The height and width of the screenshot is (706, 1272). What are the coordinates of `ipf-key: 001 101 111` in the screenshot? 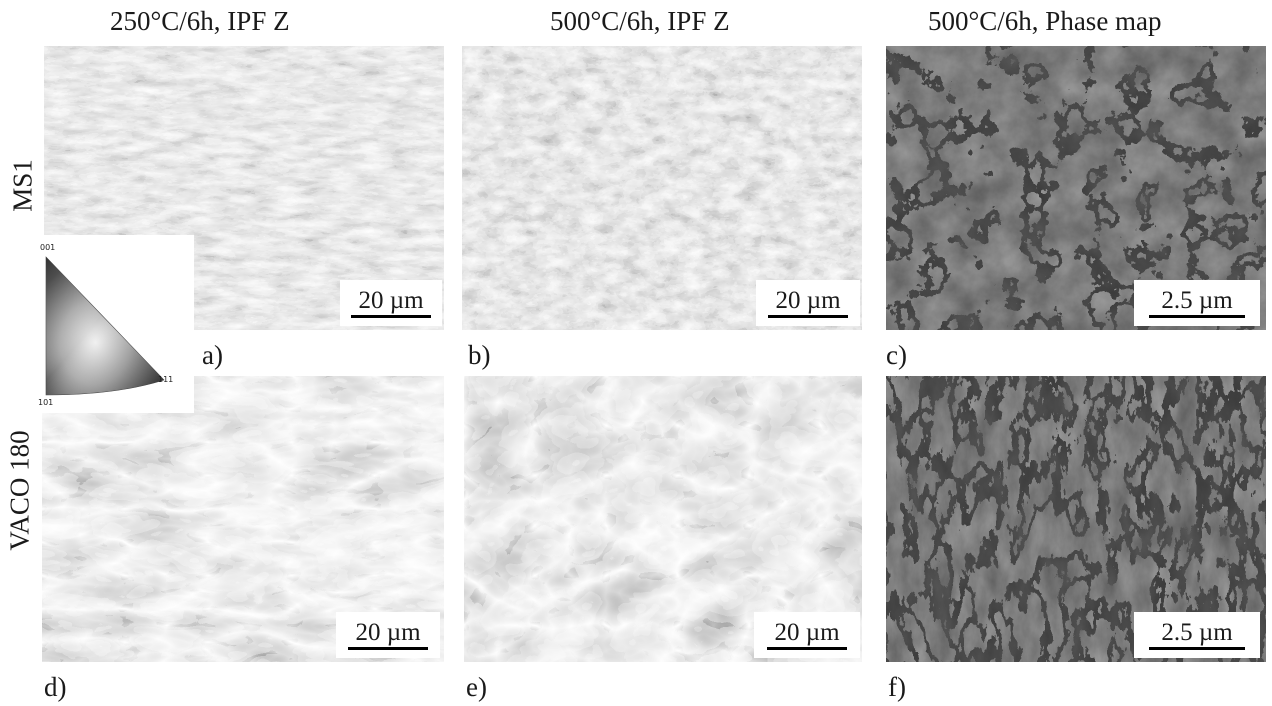 It's located at (115, 324).